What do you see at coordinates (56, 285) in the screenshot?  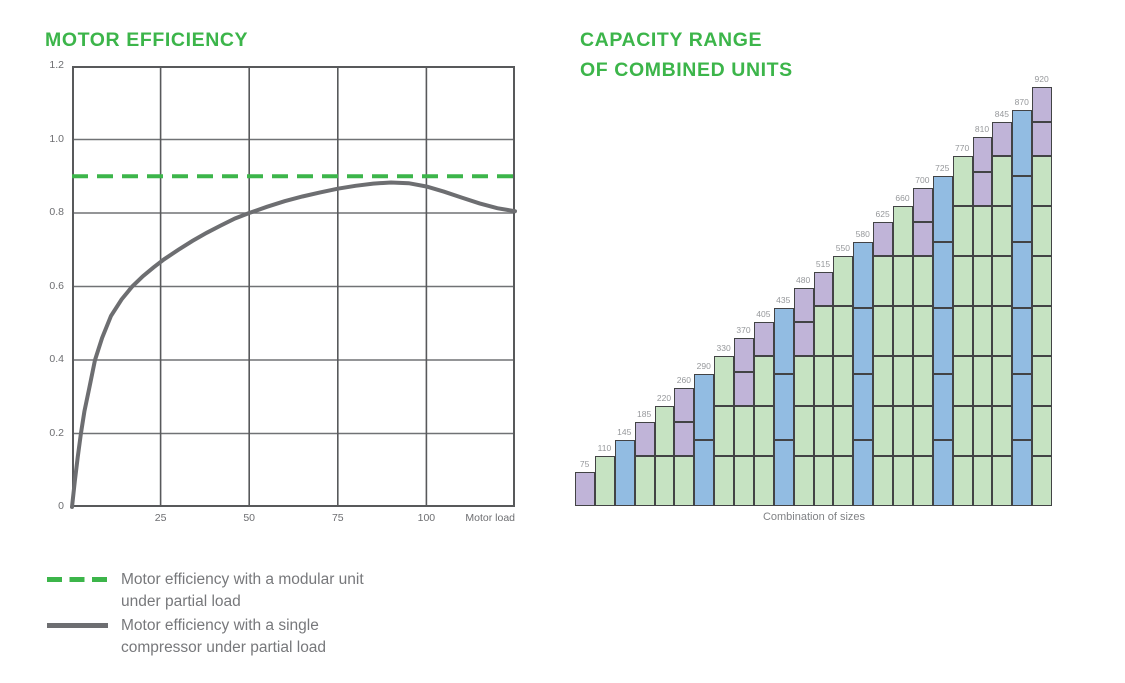 I see `y-axis-tick: 0.6` at bounding box center [56, 285].